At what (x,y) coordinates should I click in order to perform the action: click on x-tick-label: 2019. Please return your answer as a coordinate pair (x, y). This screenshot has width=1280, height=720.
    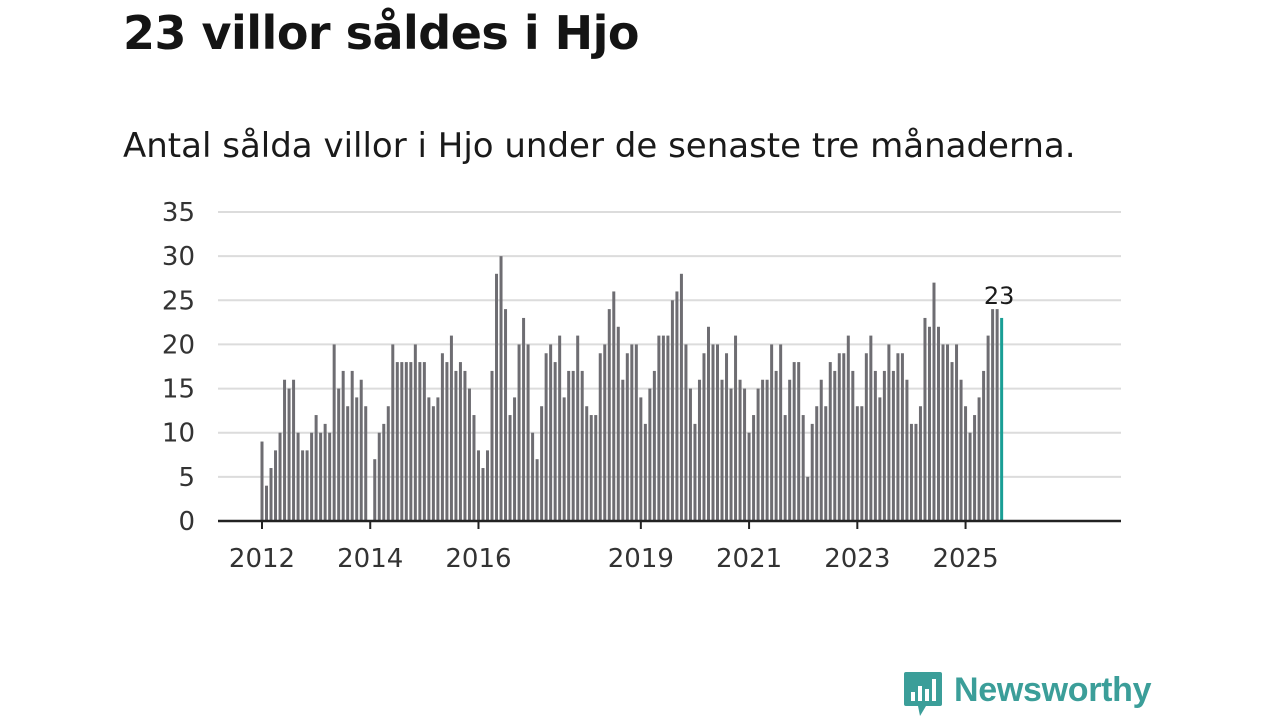
    Looking at the image, I should click on (641, 559).